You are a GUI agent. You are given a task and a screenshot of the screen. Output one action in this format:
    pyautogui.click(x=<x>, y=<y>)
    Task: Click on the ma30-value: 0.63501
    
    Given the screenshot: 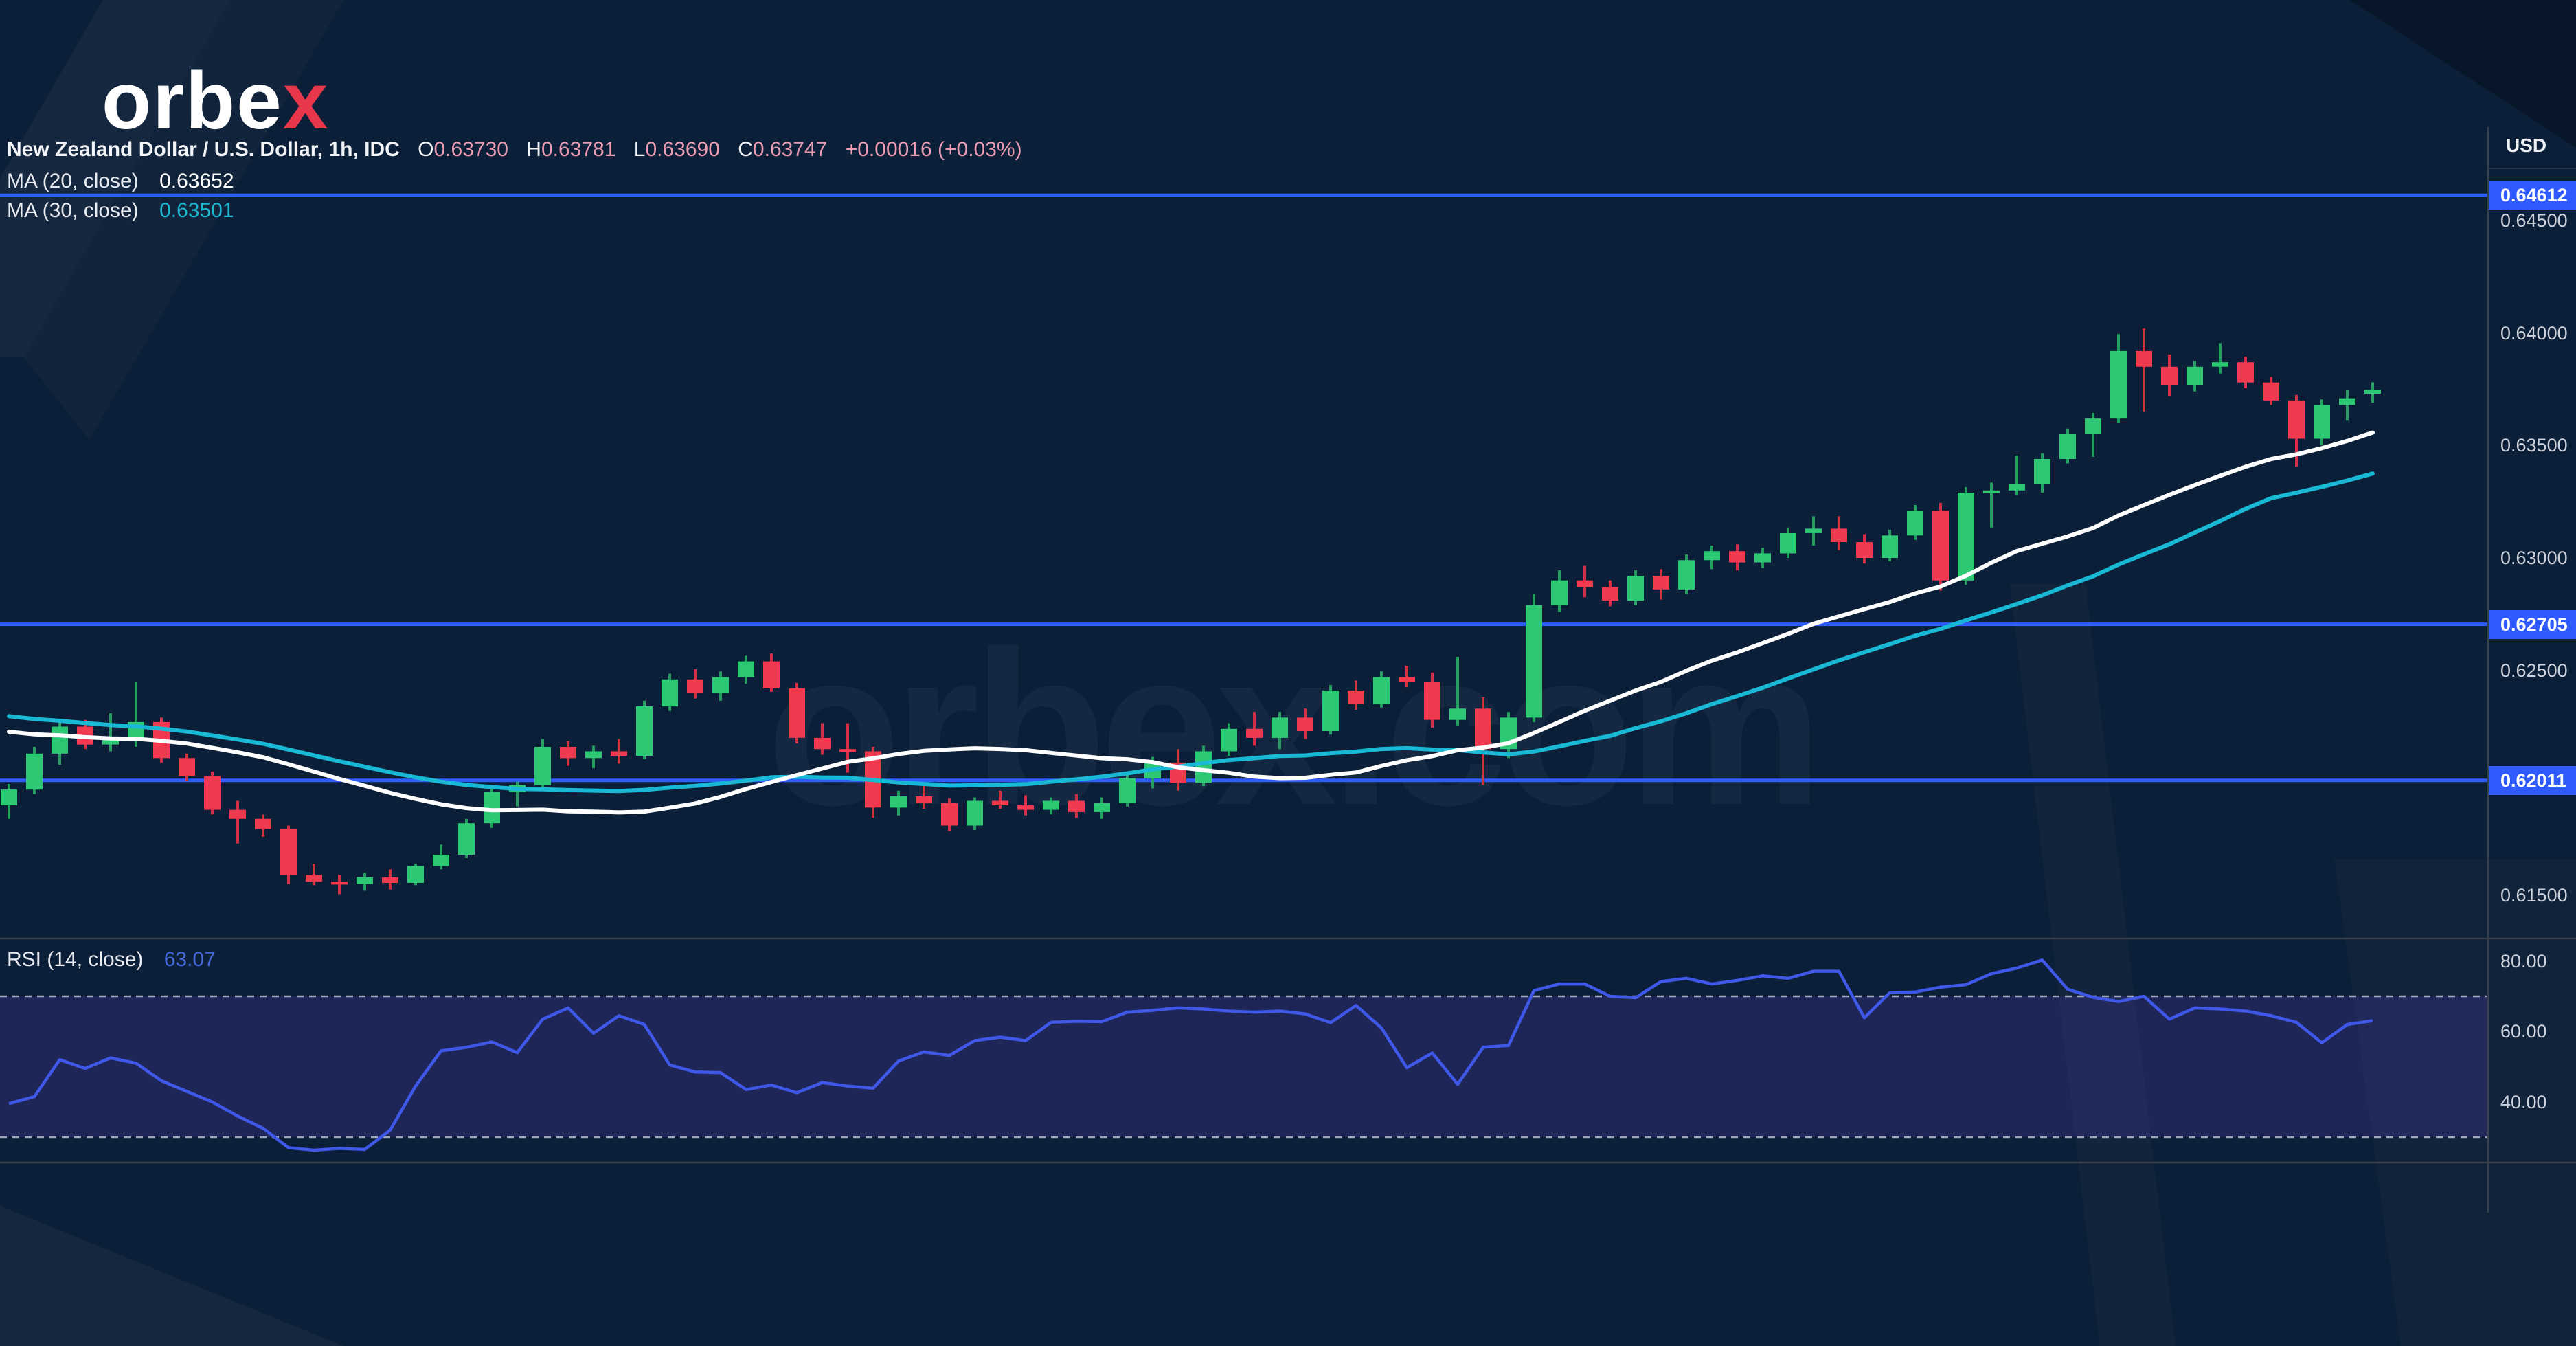 What is the action you would take?
    pyautogui.click(x=196, y=210)
    